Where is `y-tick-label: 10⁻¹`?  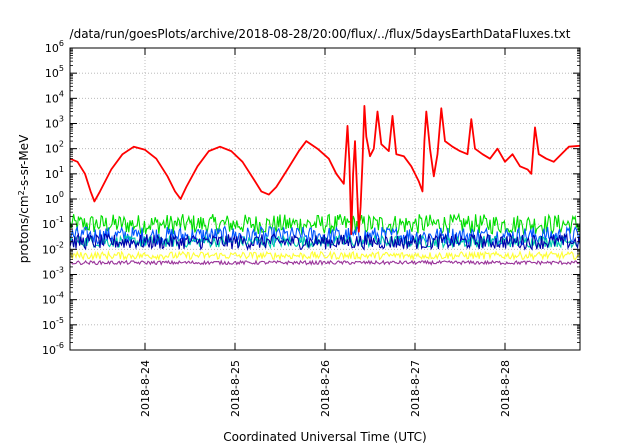 y-tick-label: 10⁻¹ is located at coordinates (53, 223).